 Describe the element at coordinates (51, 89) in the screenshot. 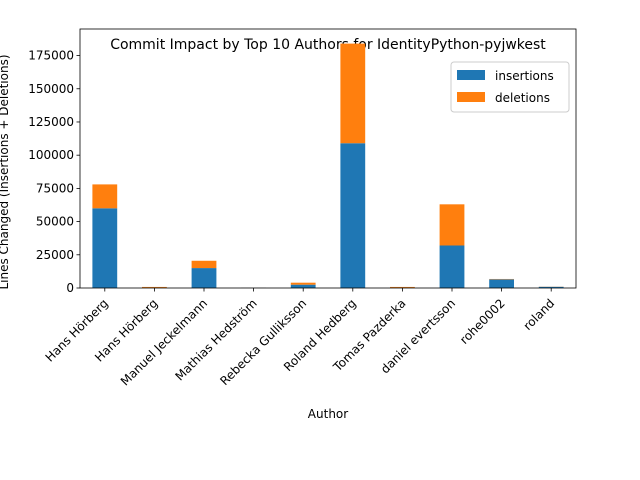

I see `y-tick-label: 150000` at that location.